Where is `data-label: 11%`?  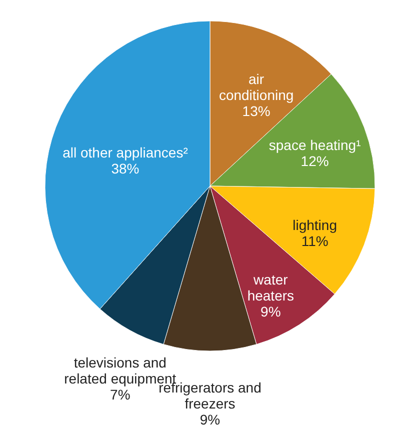 data-label: 11% is located at coordinates (314, 241).